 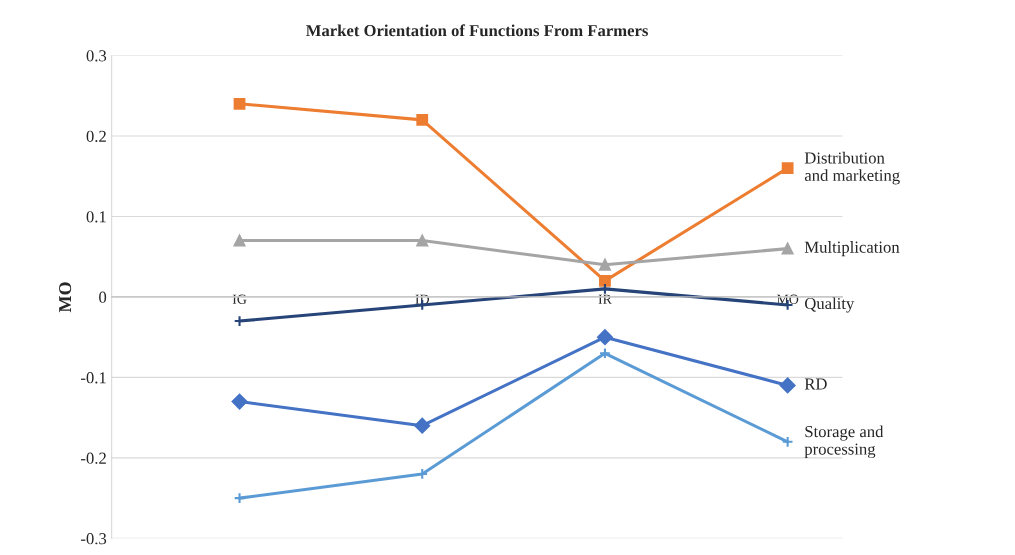 What do you see at coordinates (94, 539) in the screenshot?
I see `y-tick-label: -0.3` at bounding box center [94, 539].